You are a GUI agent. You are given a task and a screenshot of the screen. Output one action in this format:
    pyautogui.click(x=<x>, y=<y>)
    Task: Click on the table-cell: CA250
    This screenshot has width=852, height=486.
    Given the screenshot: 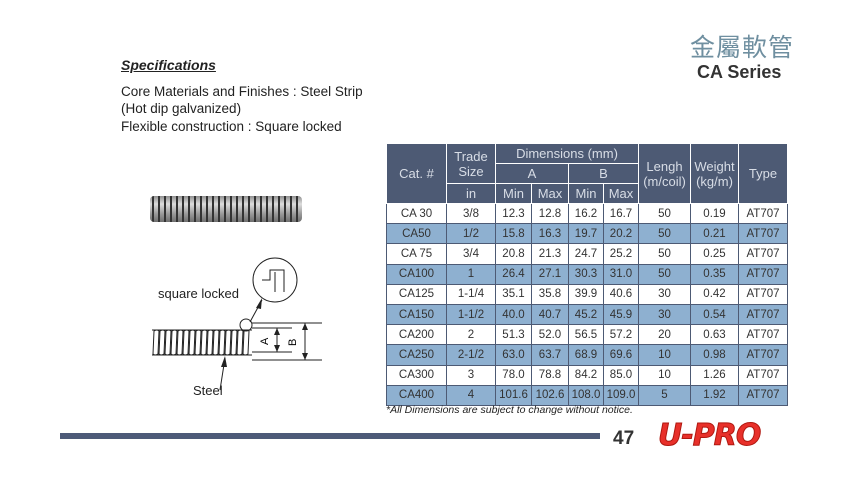 What is the action you would take?
    pyautogui.click(x=416, y=355)
    